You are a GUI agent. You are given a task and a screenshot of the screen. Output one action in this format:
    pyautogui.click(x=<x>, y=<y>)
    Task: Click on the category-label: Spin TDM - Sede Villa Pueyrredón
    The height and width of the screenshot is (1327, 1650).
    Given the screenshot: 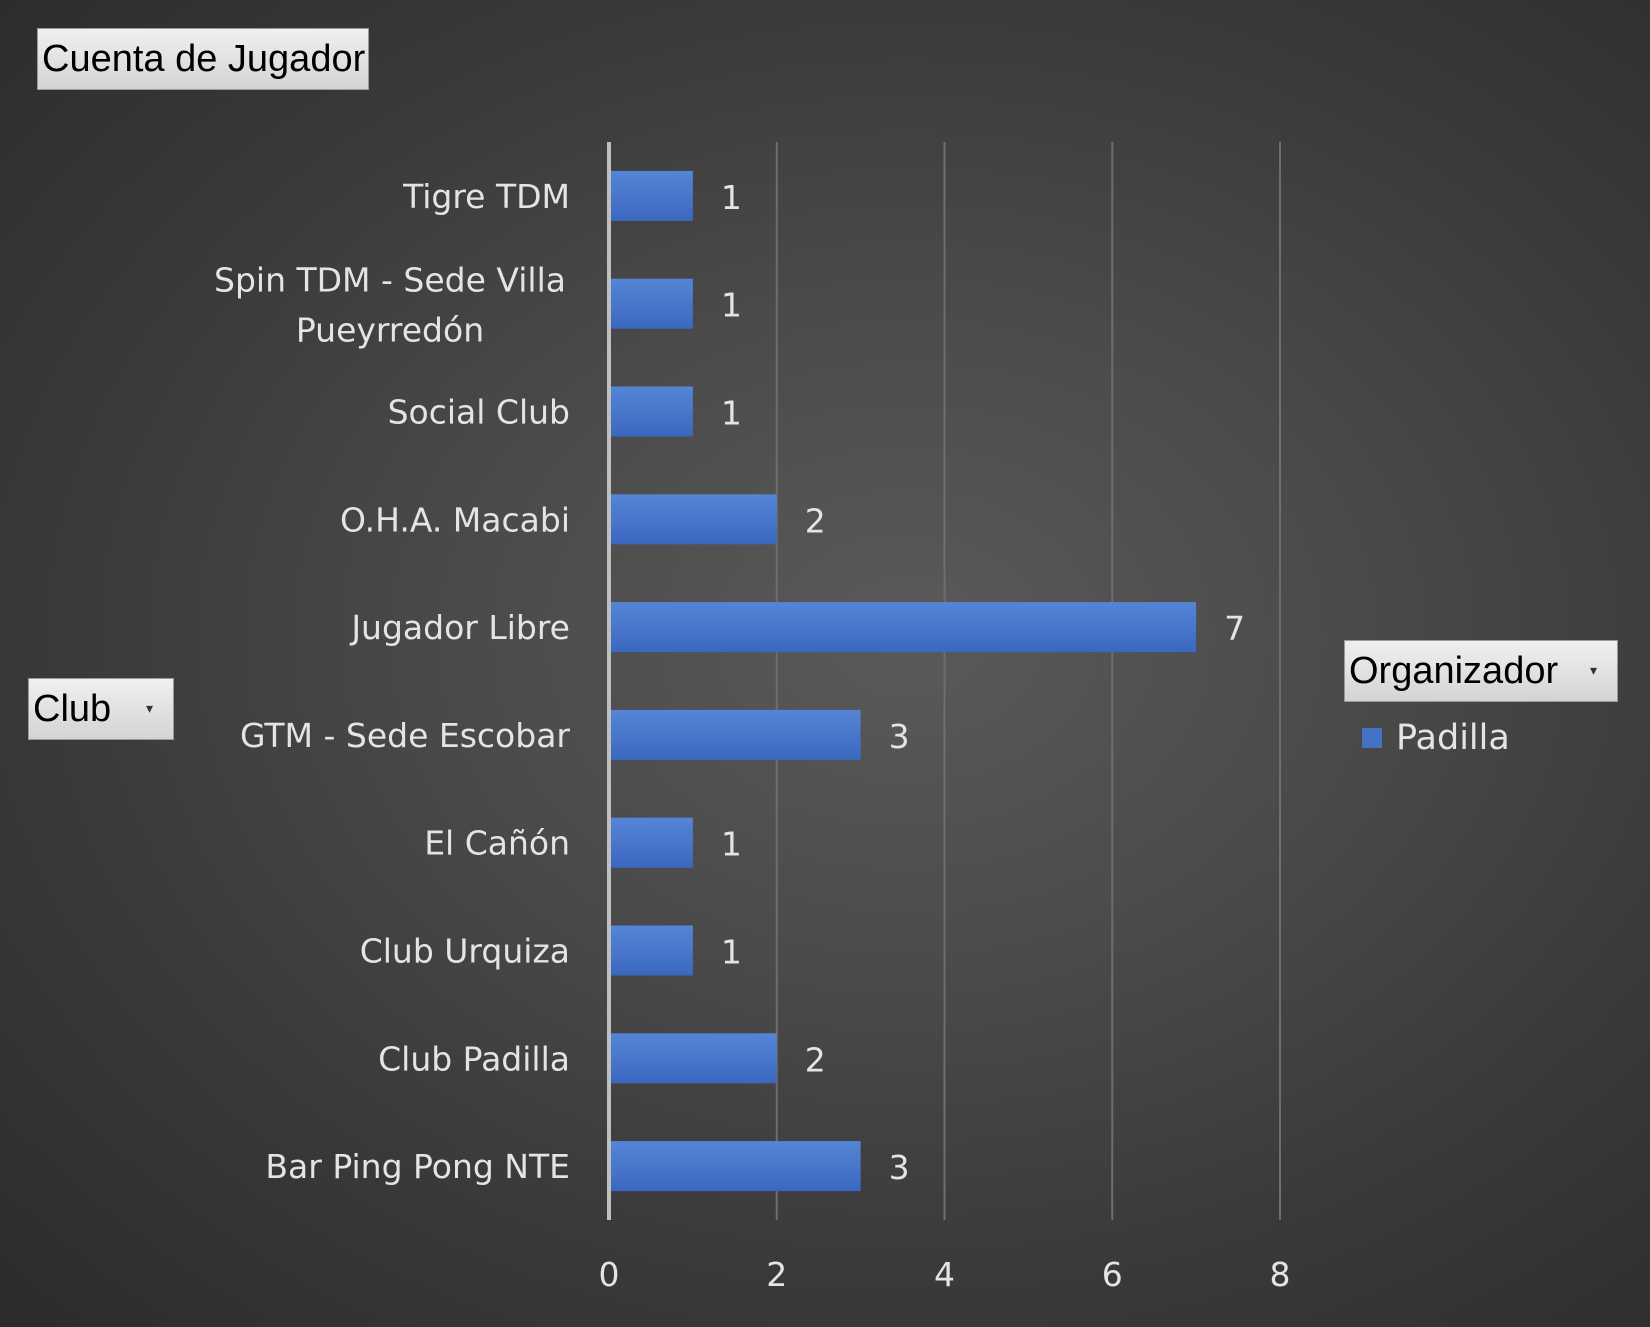 What is the action you would take?
    pyautogui.click(x=390, y=305)
    